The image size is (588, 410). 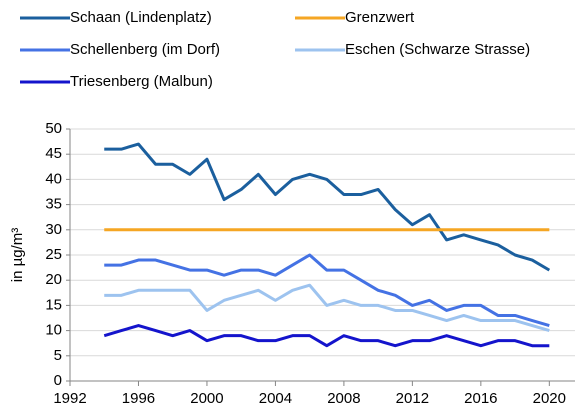 I want to click on y-tick-label: 10, so click(x=53, y=330).